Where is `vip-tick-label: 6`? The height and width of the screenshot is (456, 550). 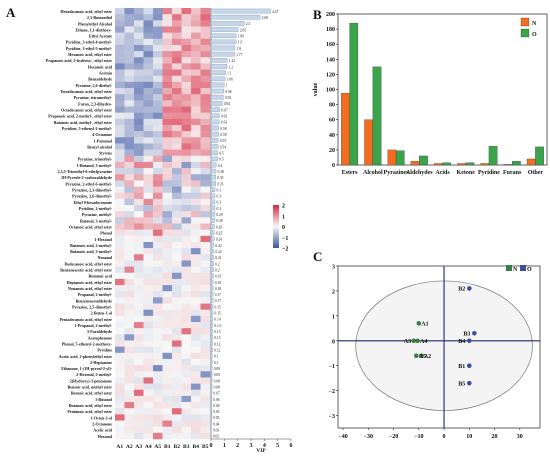 vip-tick-label: 6 is located at coordinates (291, 446).